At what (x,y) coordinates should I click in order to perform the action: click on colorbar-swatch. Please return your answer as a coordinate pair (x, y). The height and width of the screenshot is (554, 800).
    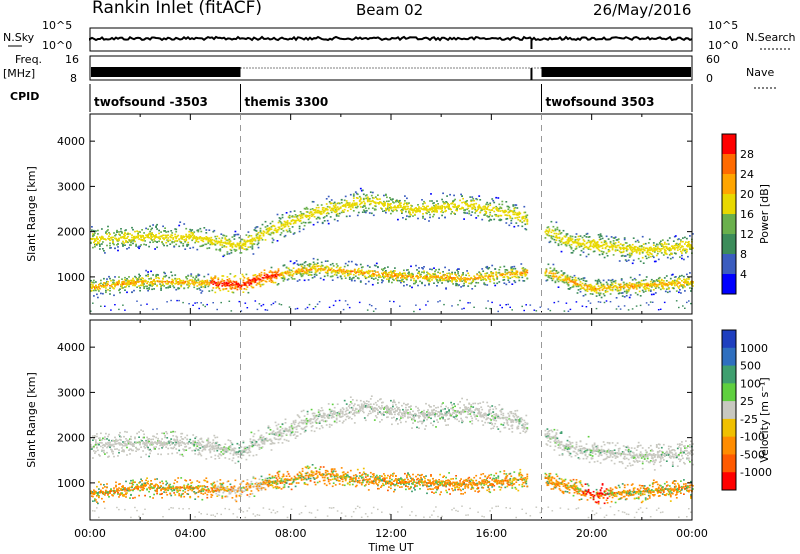
    Looking at the image, I should click on (729, 184).